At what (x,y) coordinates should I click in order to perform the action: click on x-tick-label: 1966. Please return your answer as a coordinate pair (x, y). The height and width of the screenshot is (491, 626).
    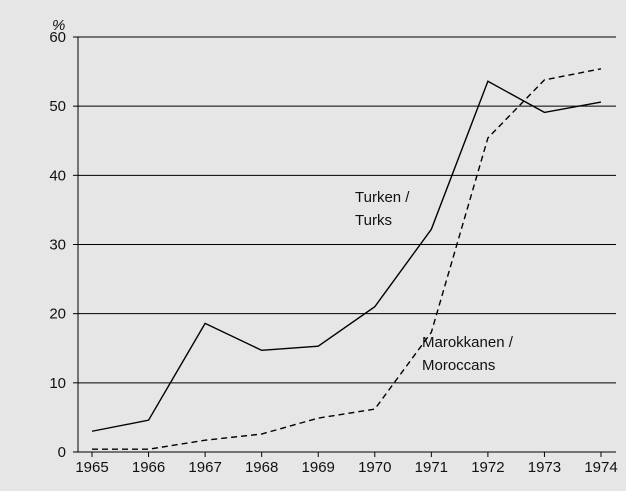
    Looking at the image, I should click on (148, 467).